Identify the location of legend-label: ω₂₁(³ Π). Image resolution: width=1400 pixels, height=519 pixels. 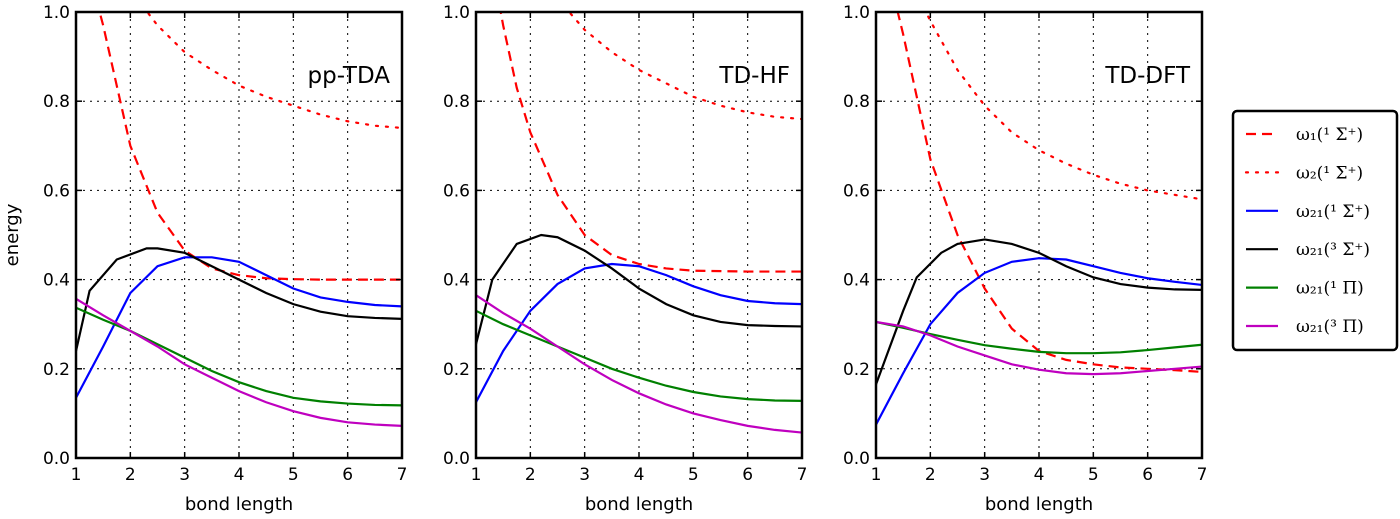
(1330, 327).